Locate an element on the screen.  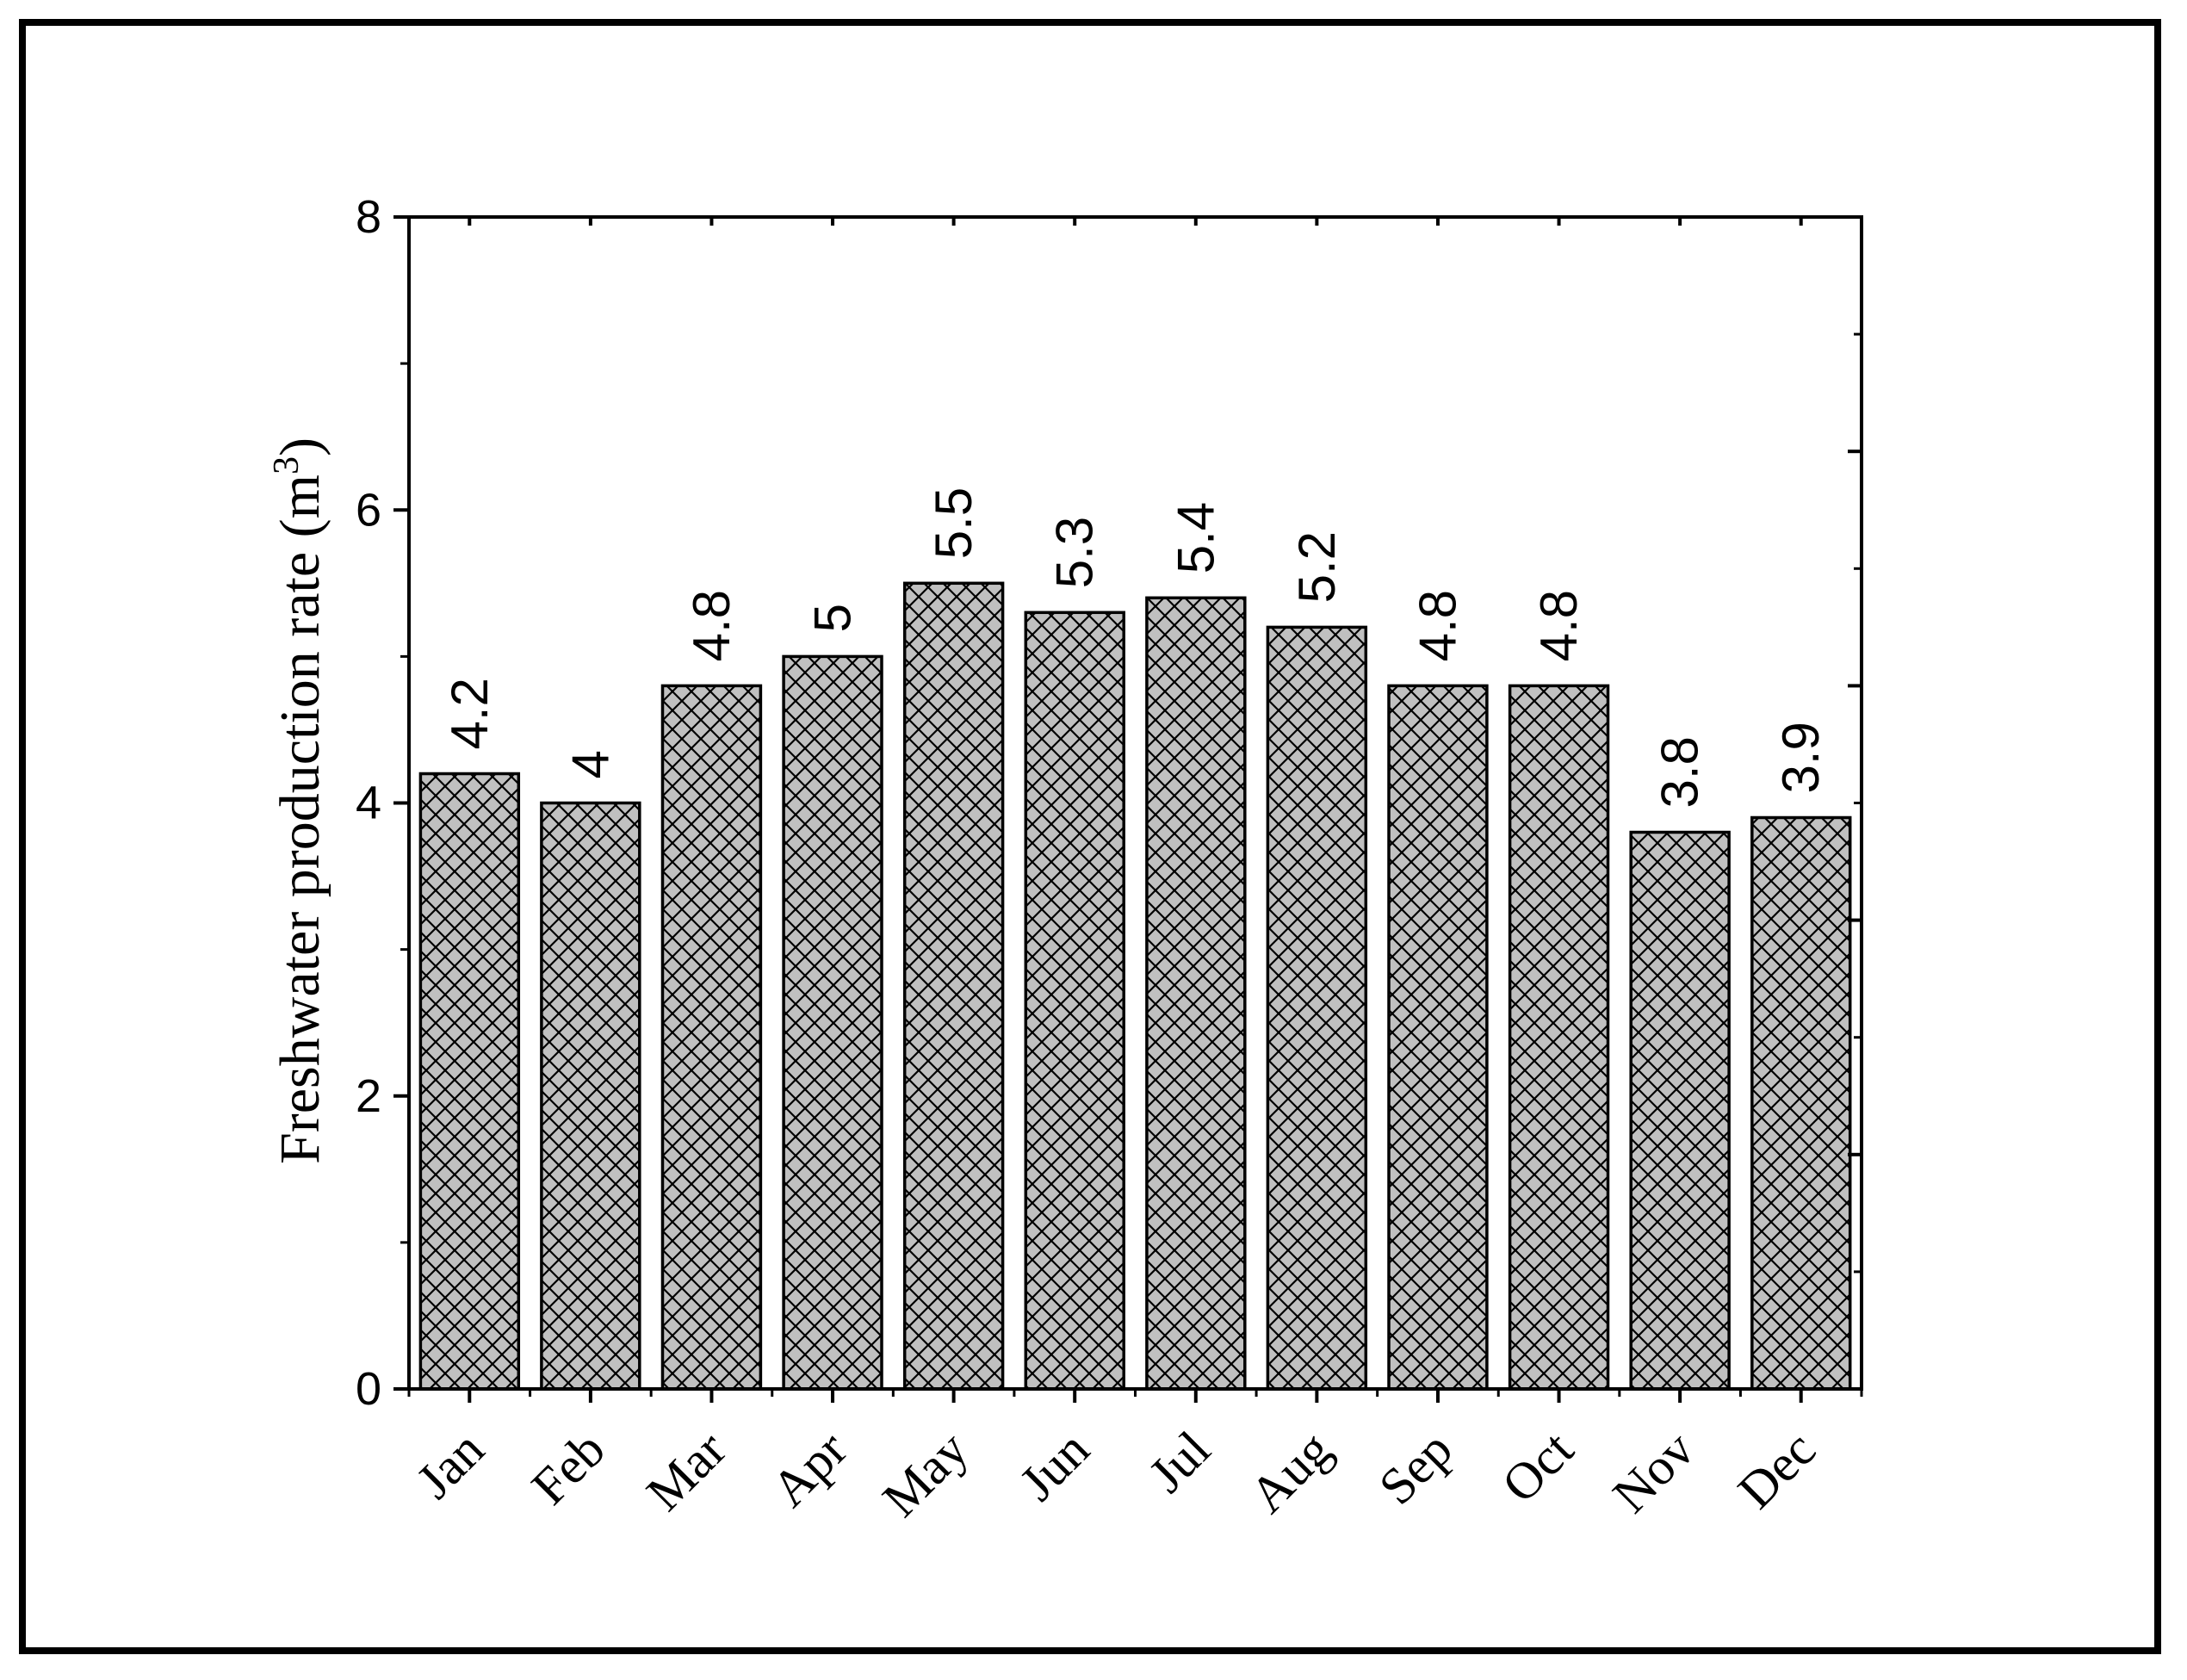
y-axis-left-ticks is located at coordinates (401, 803).